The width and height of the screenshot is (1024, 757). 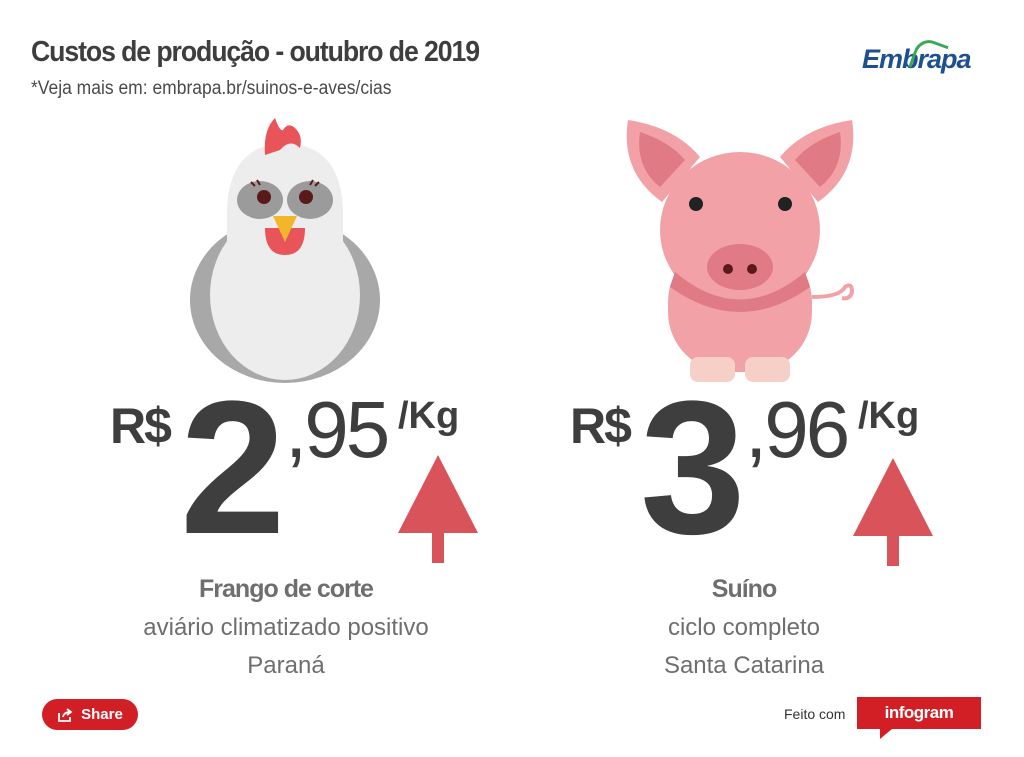 What do you see at coordinates (815, 714) in the screenshot?
I see `made-with-label: Feito com` at bounding box center [815, 714].